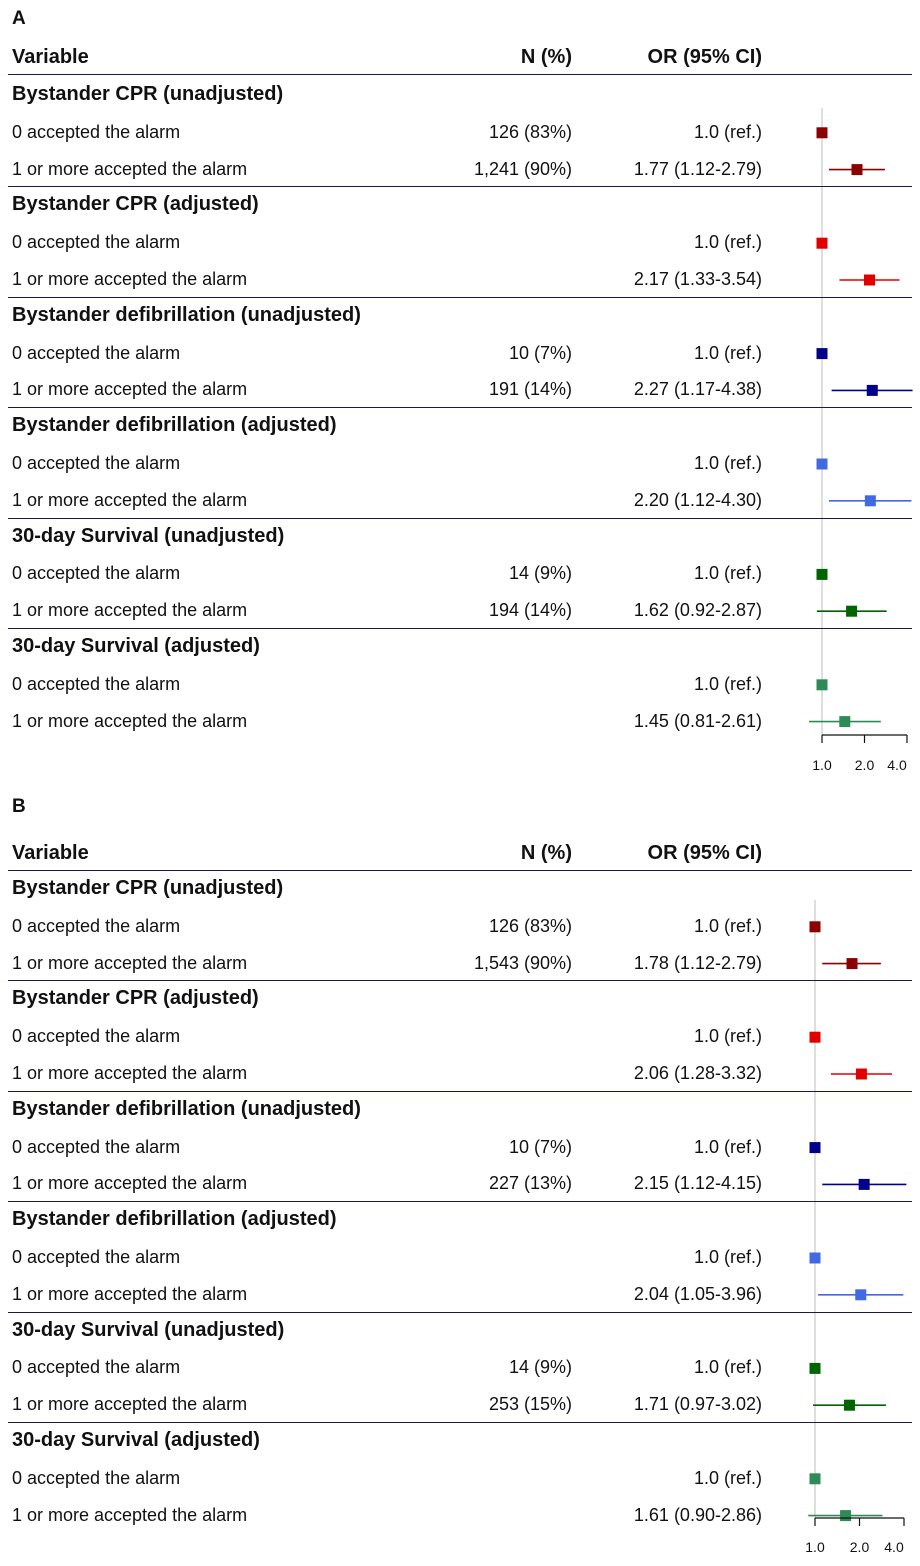  Describe the element at coordinates (697, 962) in the screenshot. I see `row-odds-ratio: 1.78 (1.12-2.79)` at that location.